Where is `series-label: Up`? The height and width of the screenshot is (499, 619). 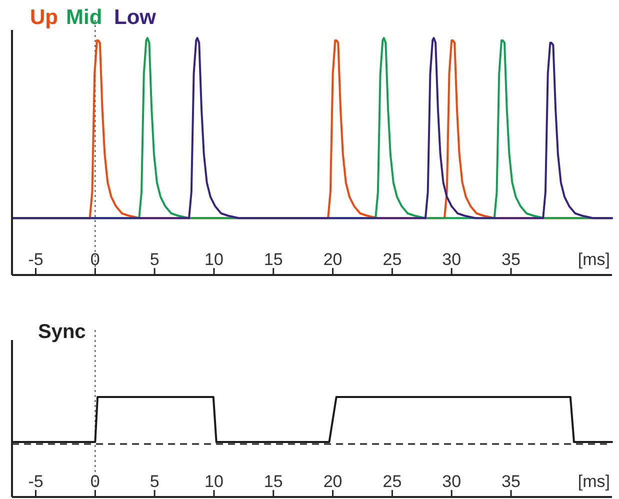 series-label: Up is located at coordinates (44, 17).